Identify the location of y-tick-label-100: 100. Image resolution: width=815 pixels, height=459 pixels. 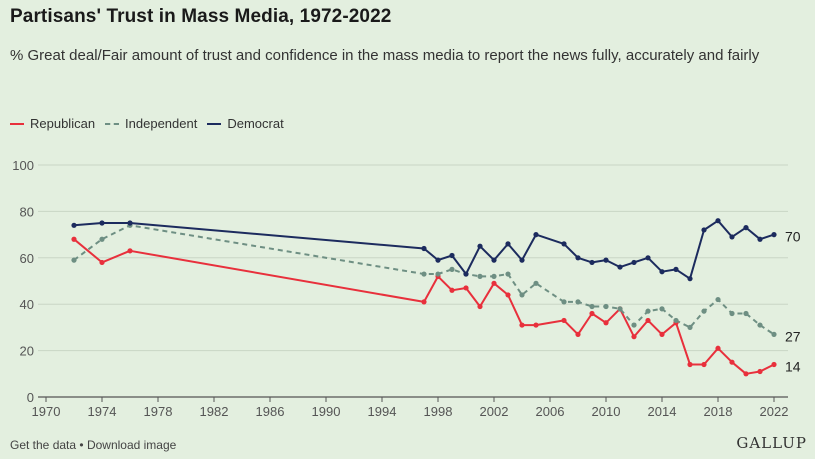
(23, 165).